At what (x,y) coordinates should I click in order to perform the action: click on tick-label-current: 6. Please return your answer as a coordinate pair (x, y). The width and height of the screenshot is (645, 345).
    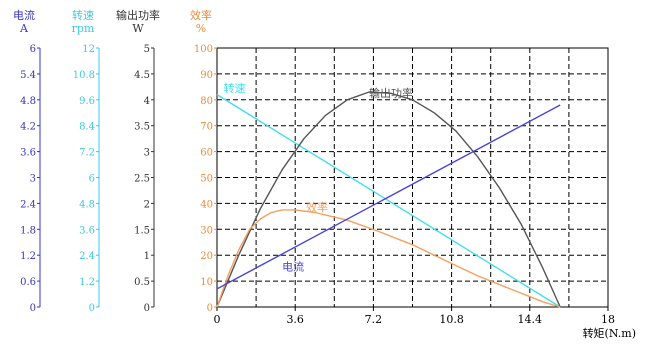
    Looking at the image, I should click on (33, 49).